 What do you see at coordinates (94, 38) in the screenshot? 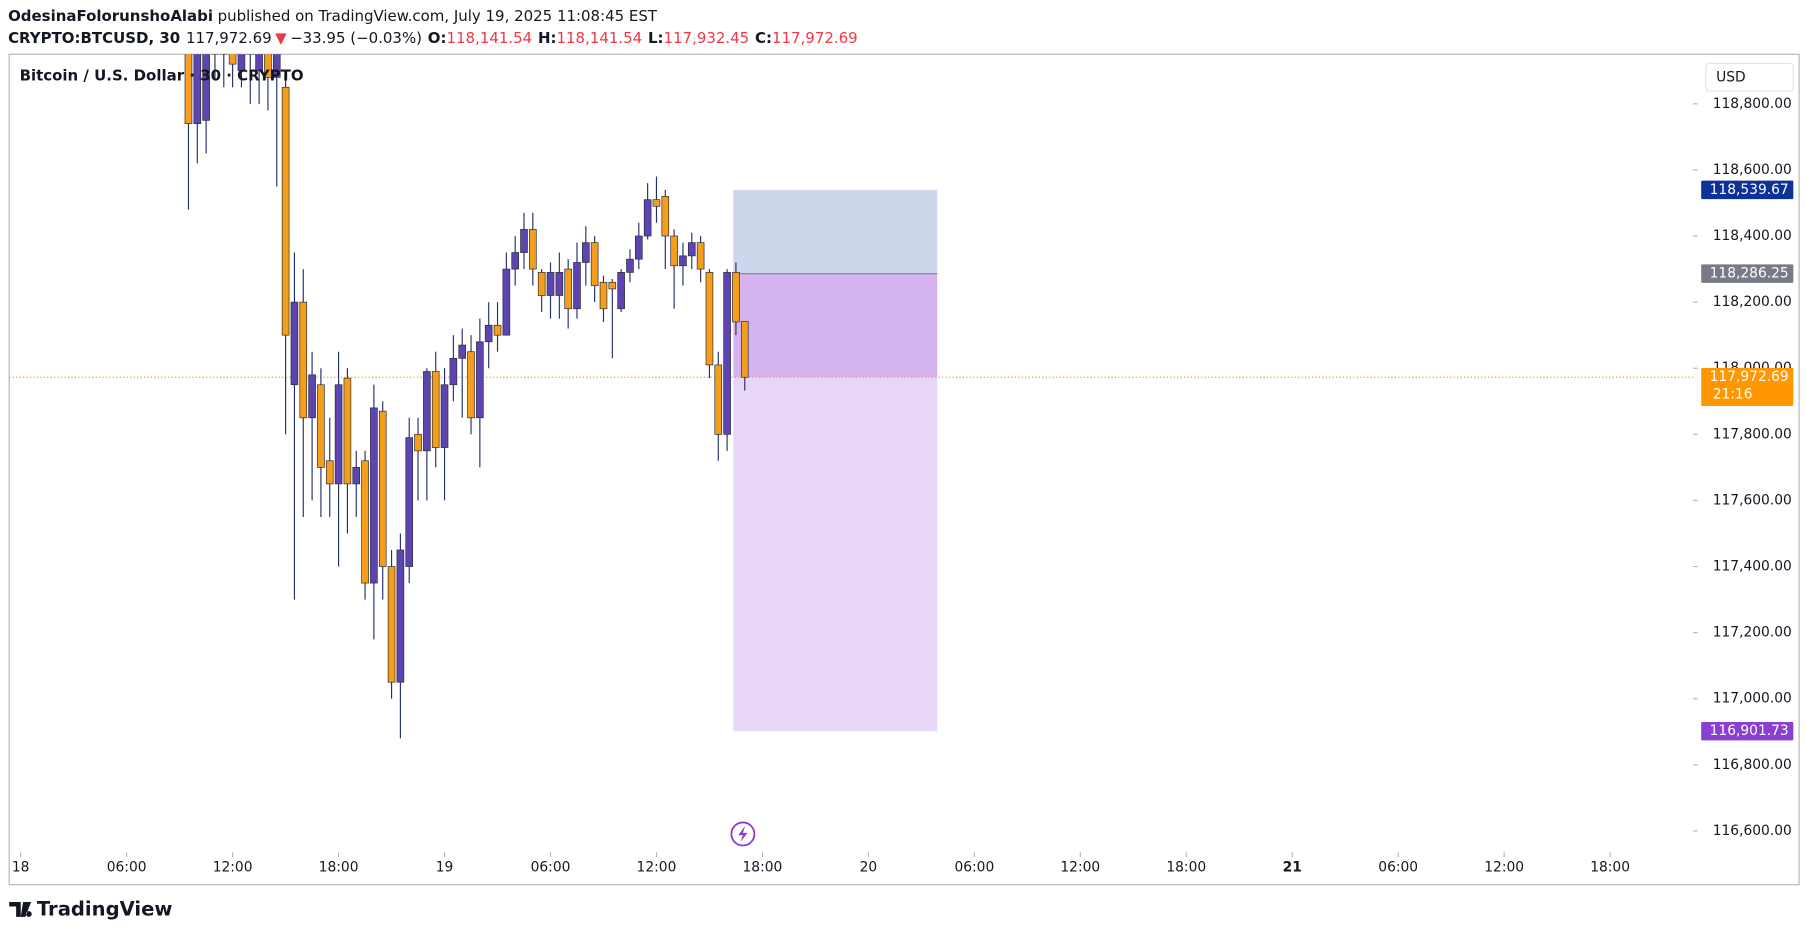
I see `symbol: CRYPTO:BTCUSD, 30` at bounding box center [94, 38].